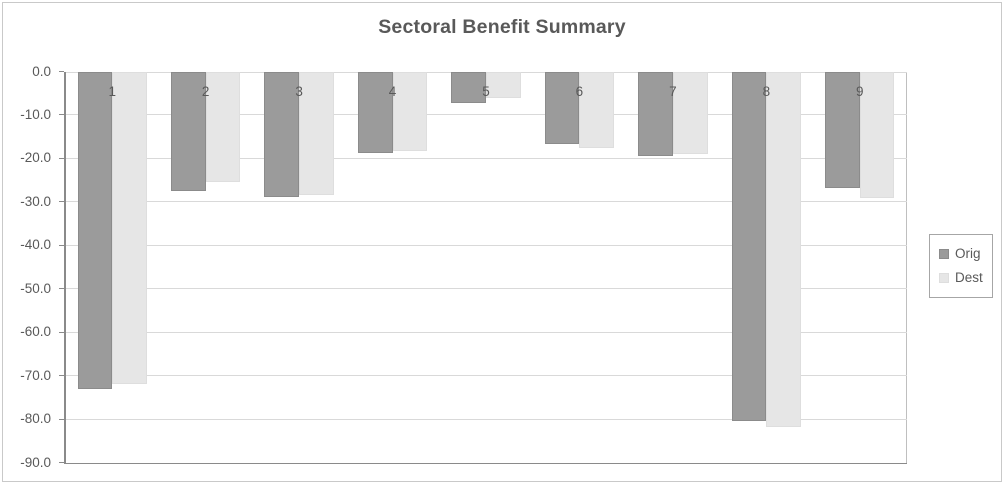  I want to click on y-axis-label: -80.0, so click(35, 419).